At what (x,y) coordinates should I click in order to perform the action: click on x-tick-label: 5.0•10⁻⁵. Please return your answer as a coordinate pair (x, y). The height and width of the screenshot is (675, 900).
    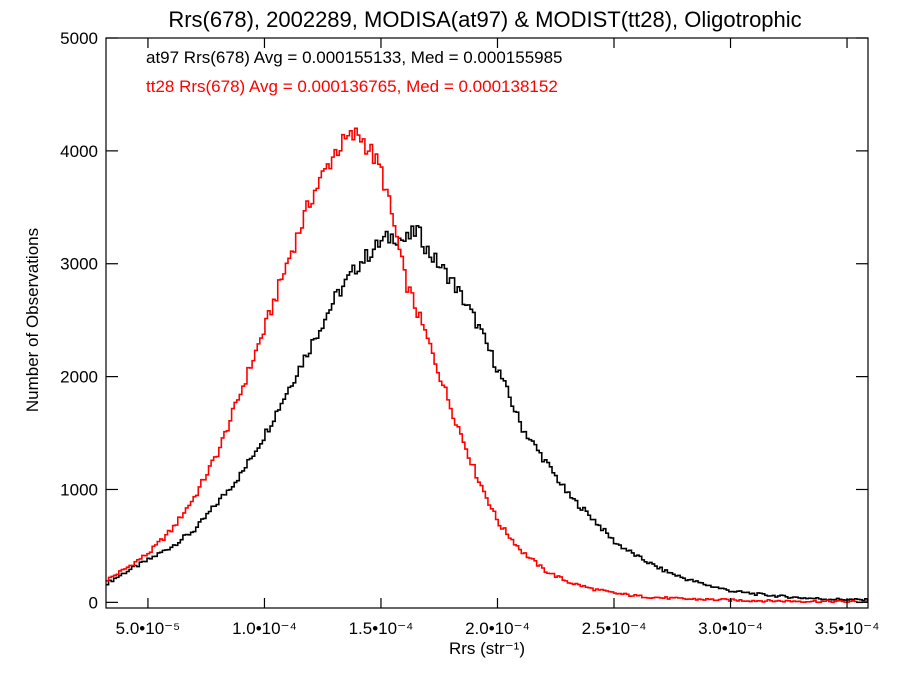
    Looking at the image, I should click on (148, 628).